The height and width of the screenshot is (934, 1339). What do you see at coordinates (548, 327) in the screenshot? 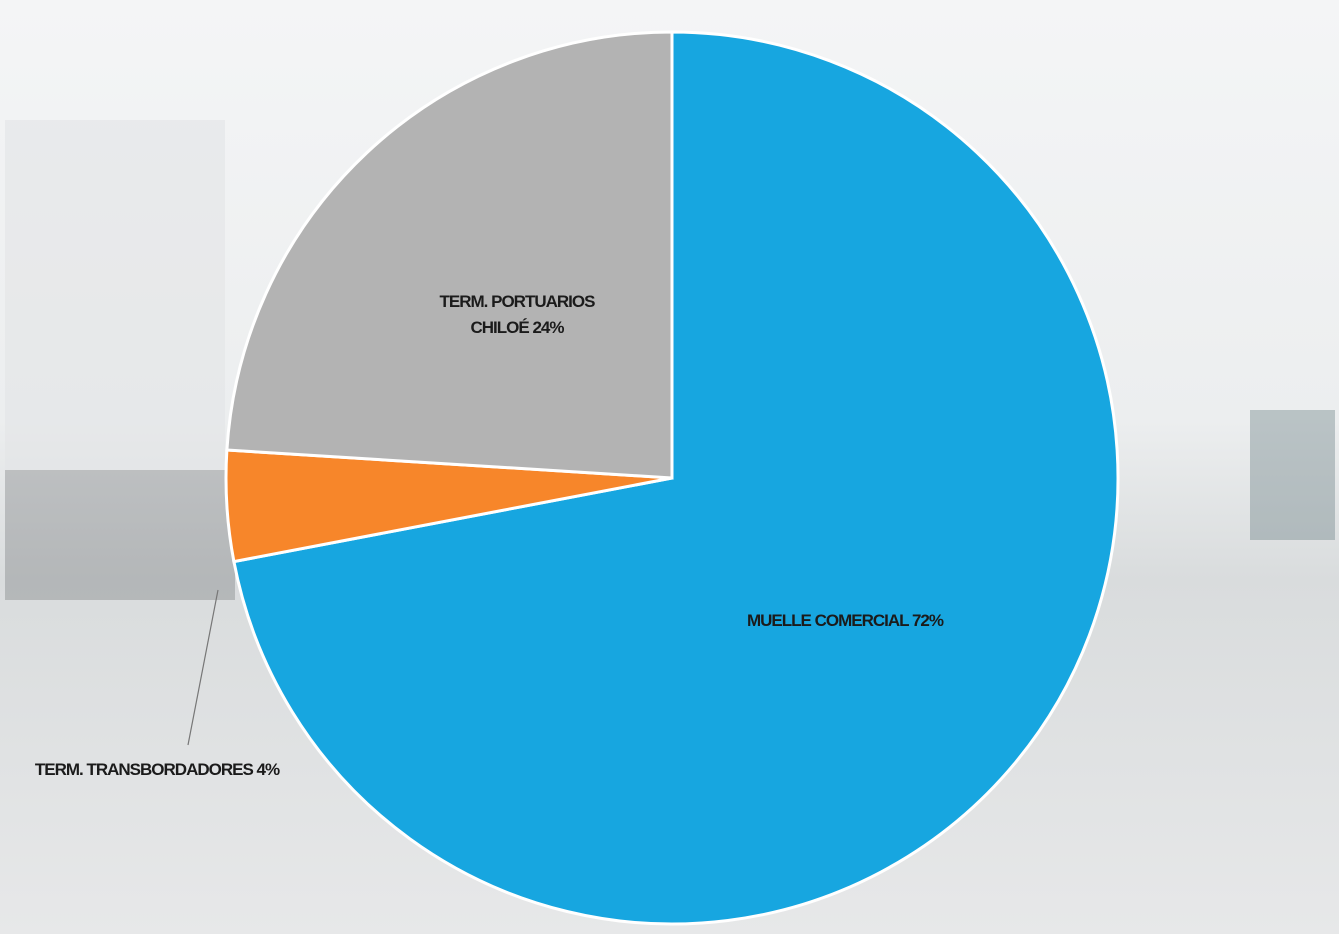
I see `value-label: 24%` at bounding box center [548, 327].